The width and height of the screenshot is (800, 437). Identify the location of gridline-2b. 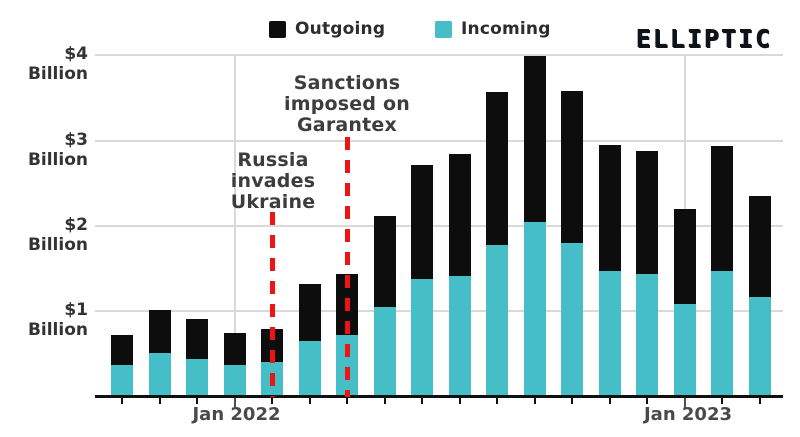
(439, 226).